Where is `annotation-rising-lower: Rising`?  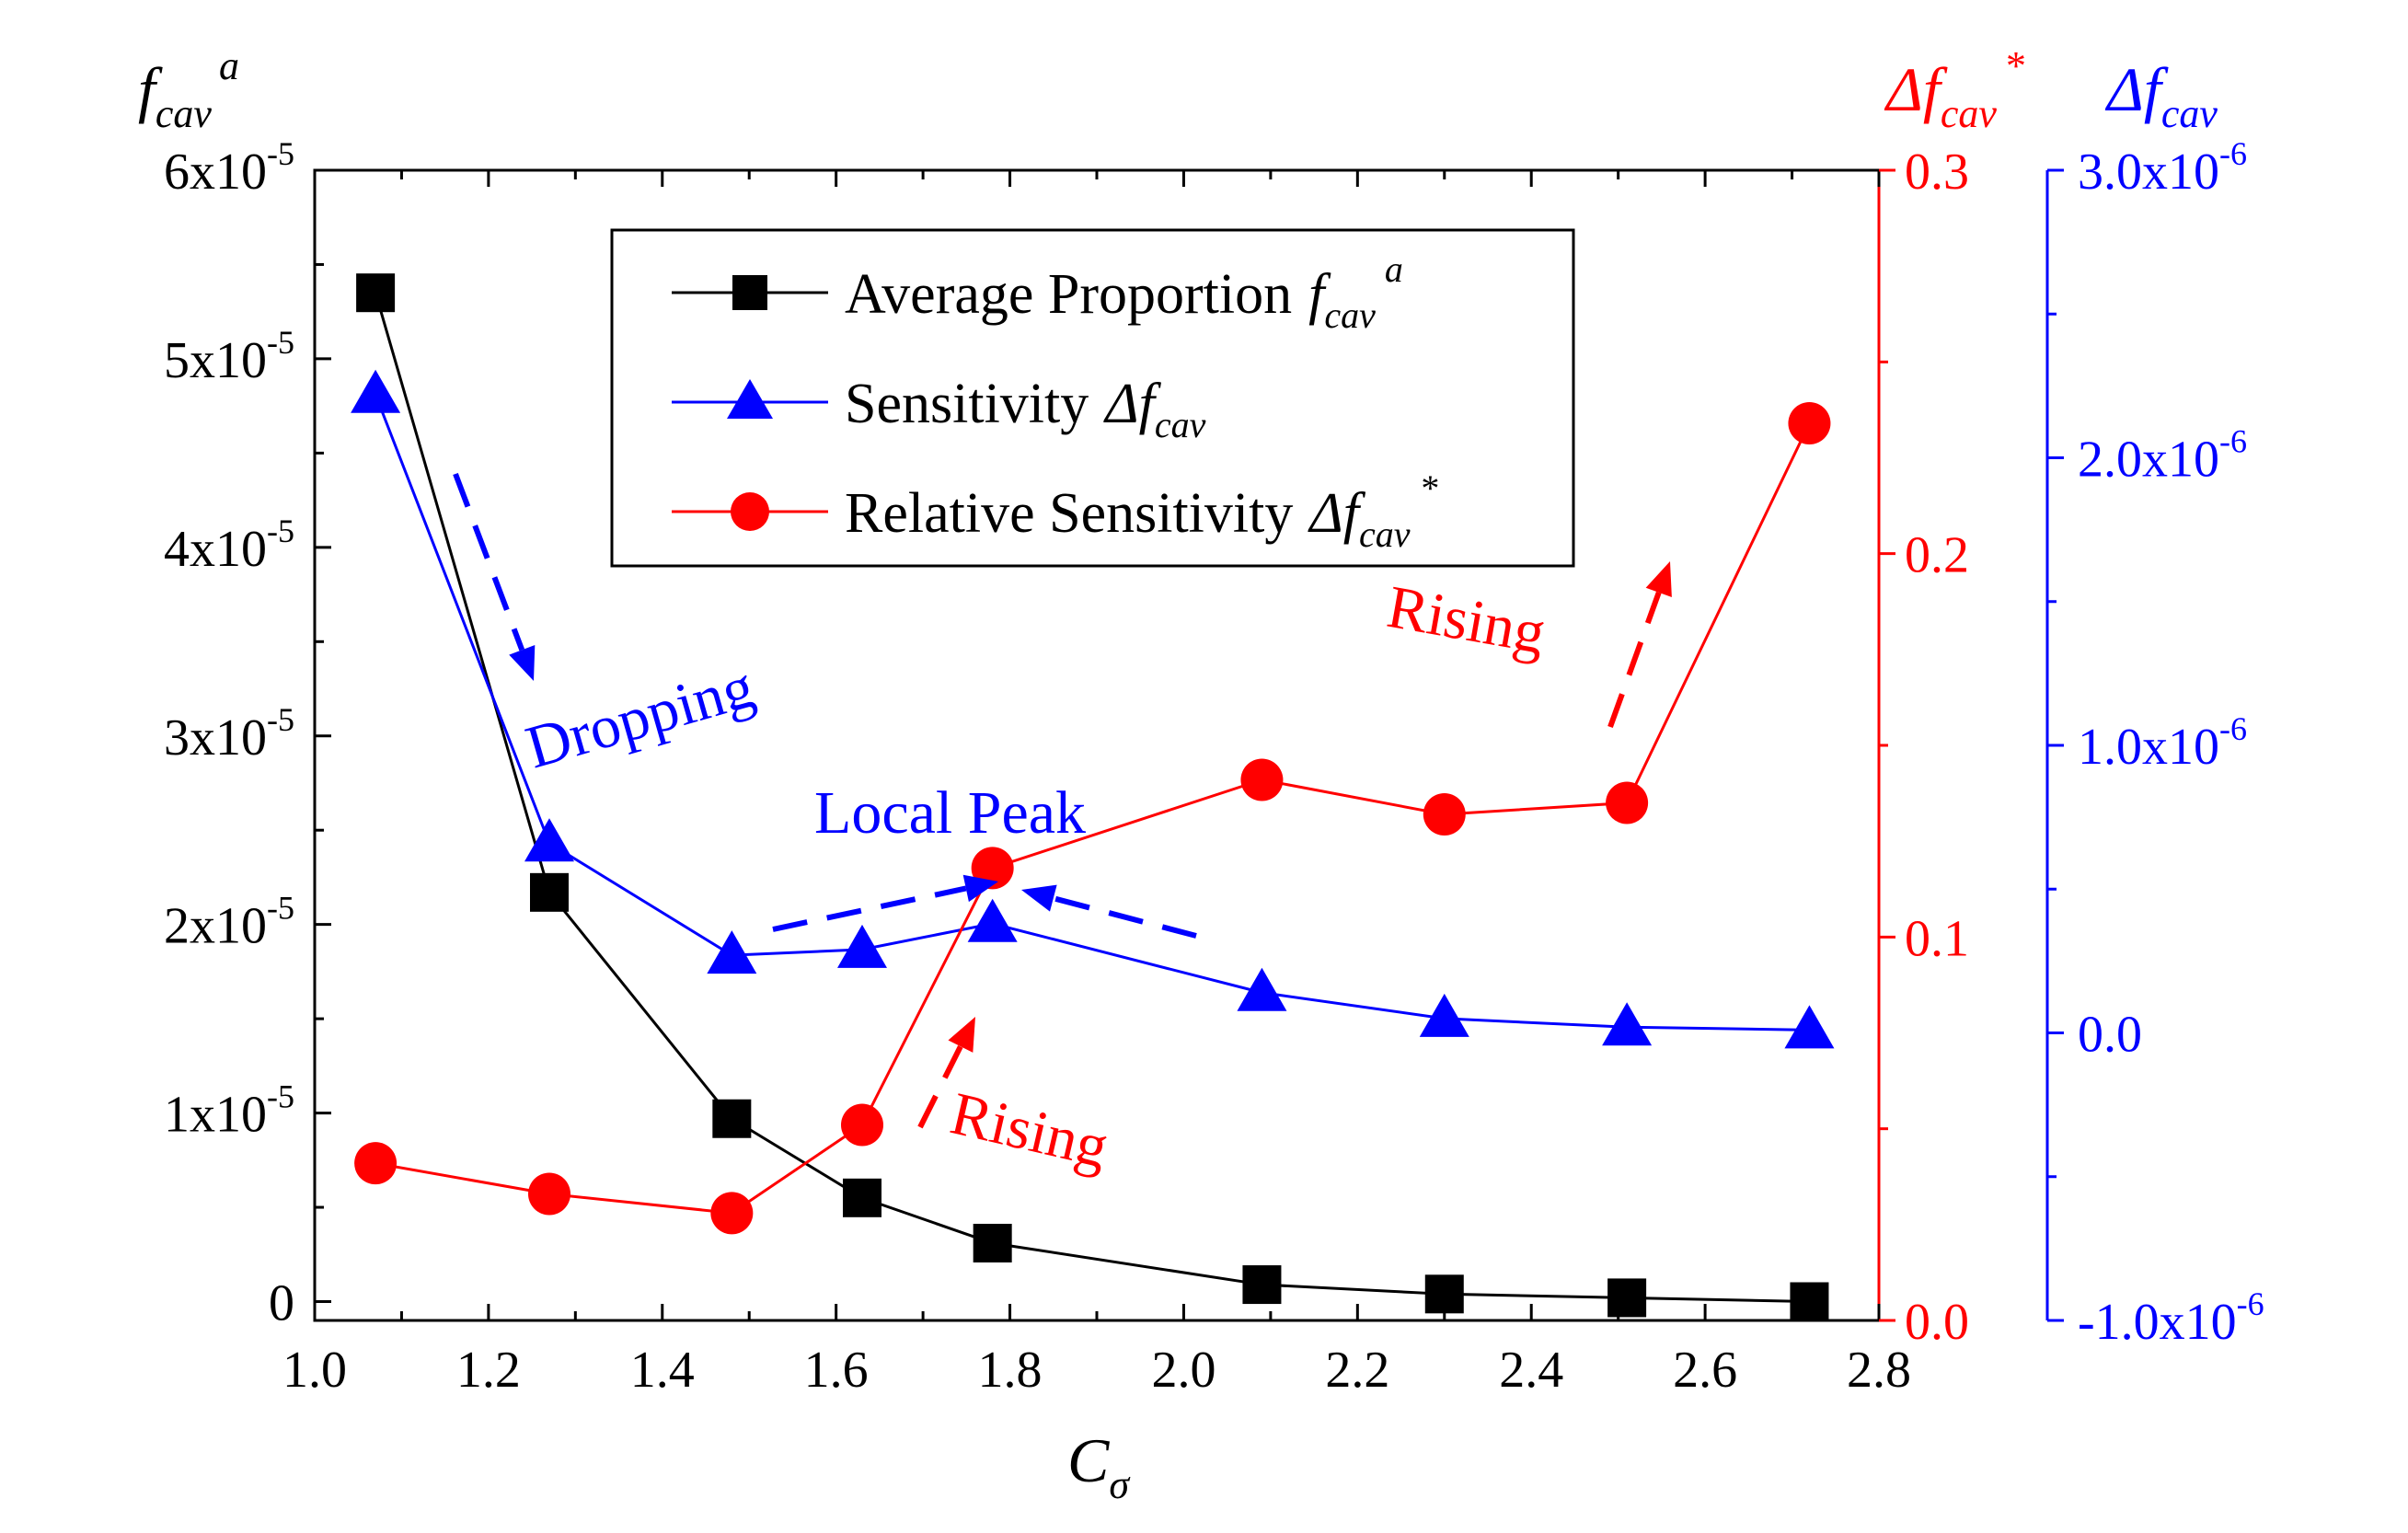 annotation-rising-lower: Rising is located at coordinates (1029, 1130).